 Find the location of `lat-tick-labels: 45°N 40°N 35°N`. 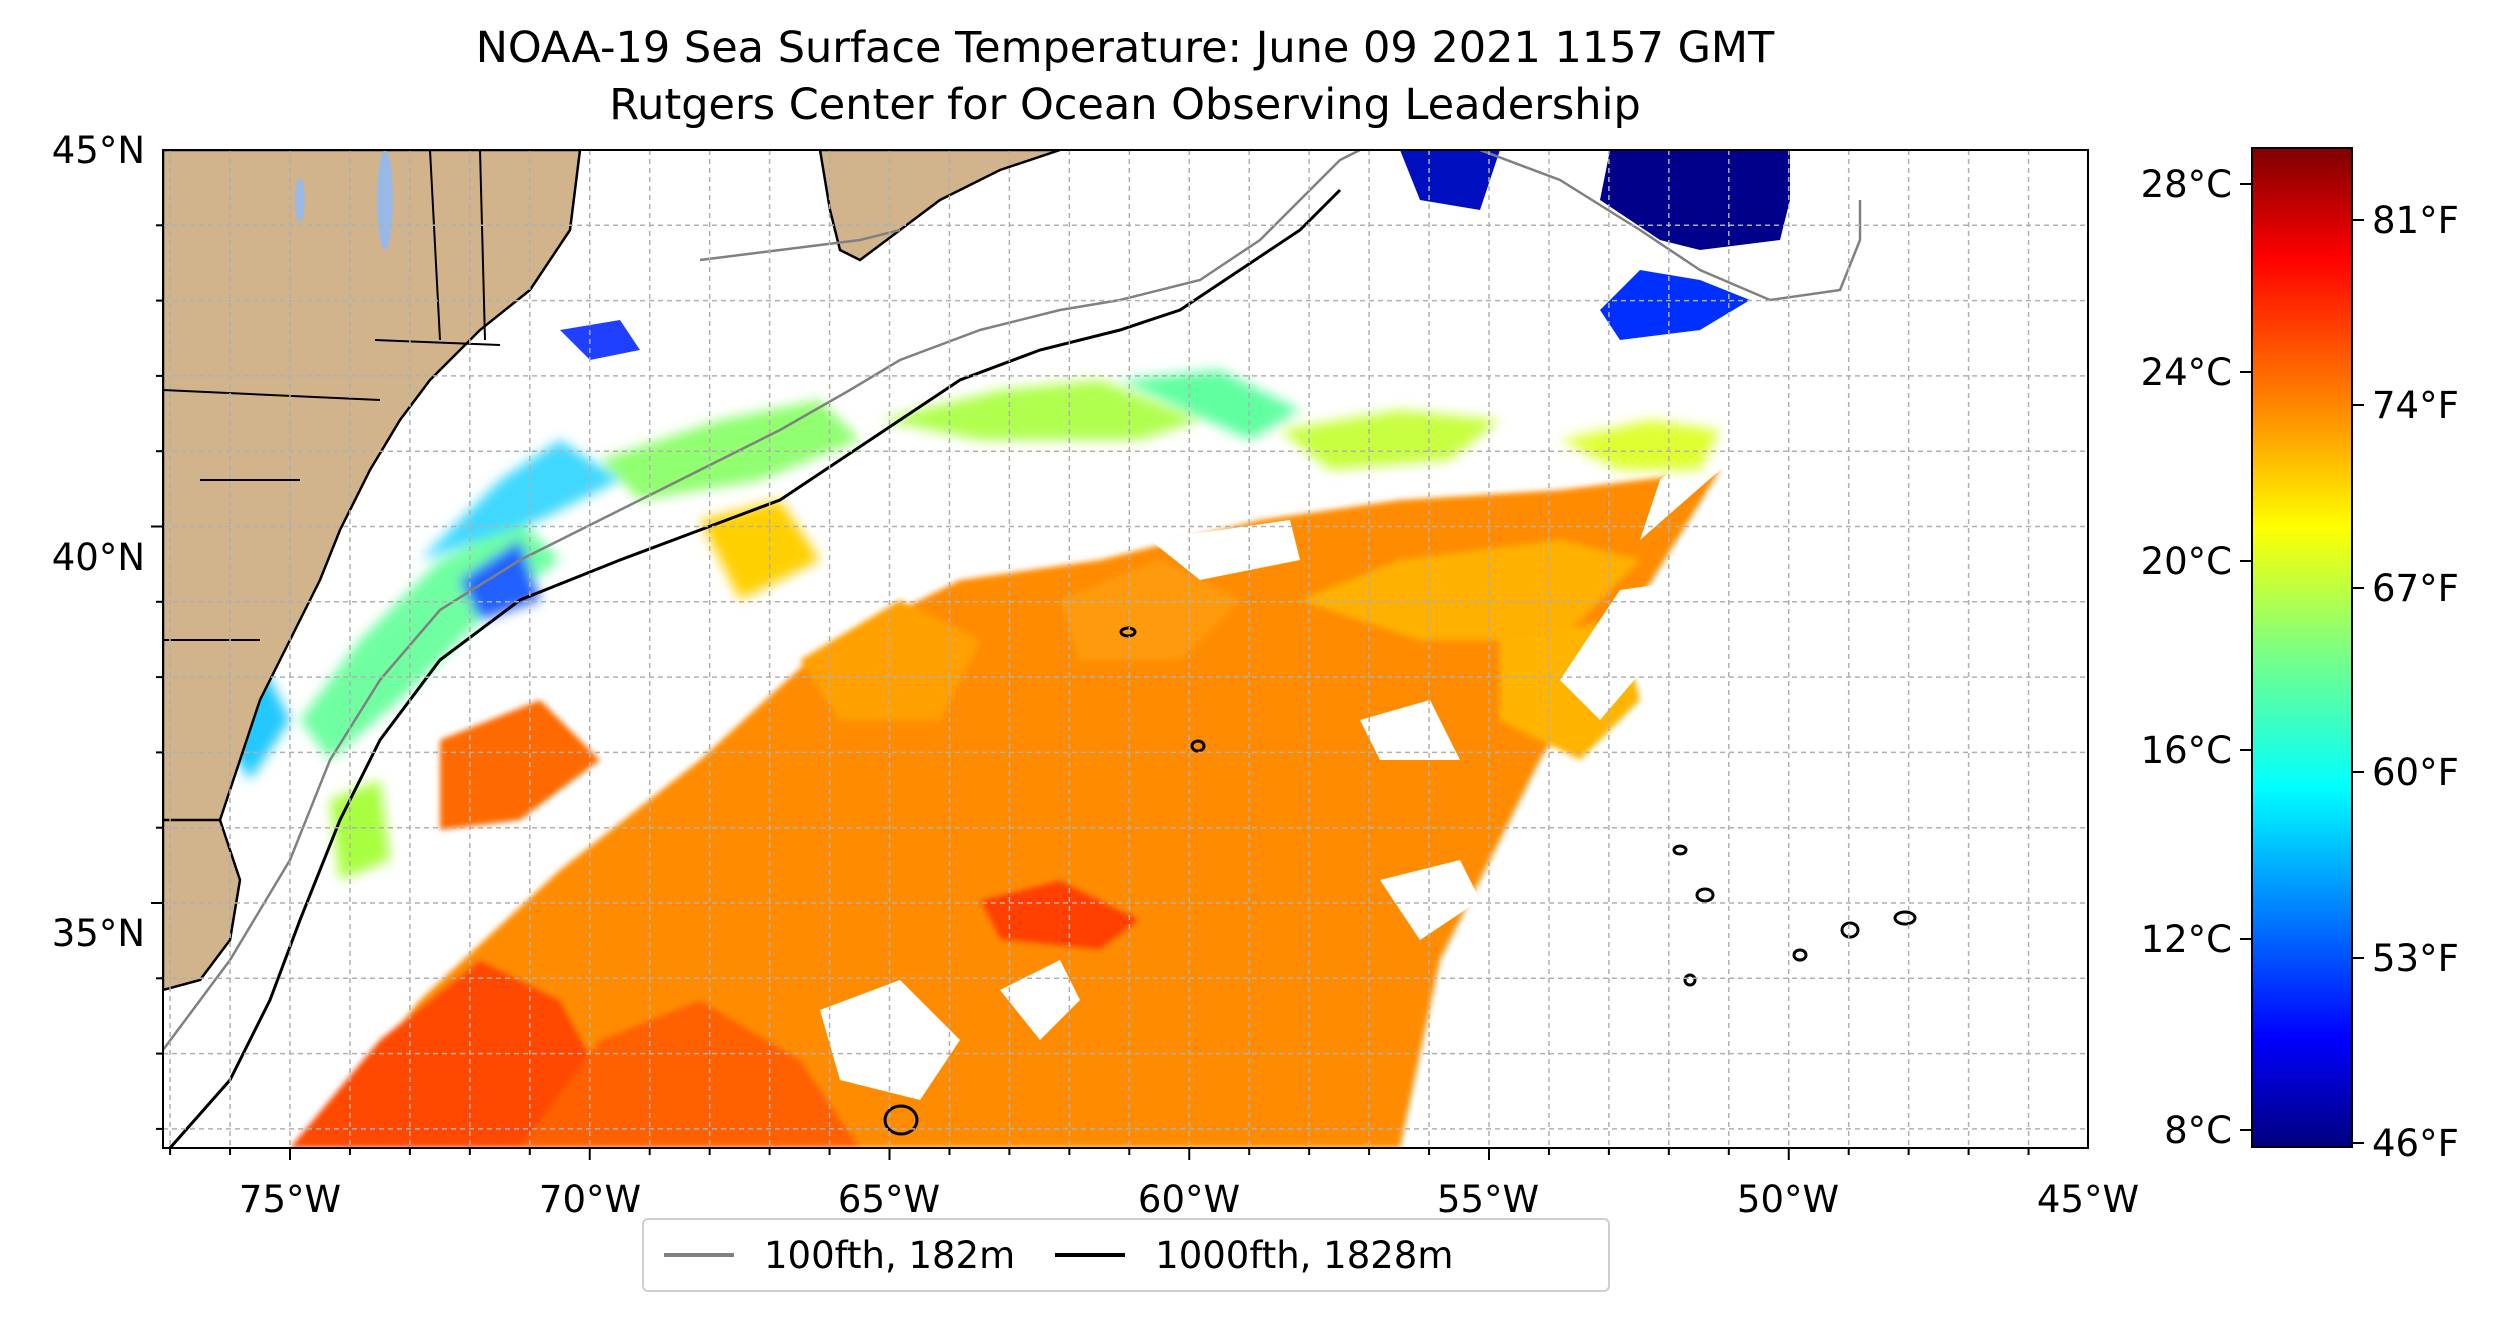

lat-tick-labels: 45°N 40°N 35°N is located at coordinates (98, 542).